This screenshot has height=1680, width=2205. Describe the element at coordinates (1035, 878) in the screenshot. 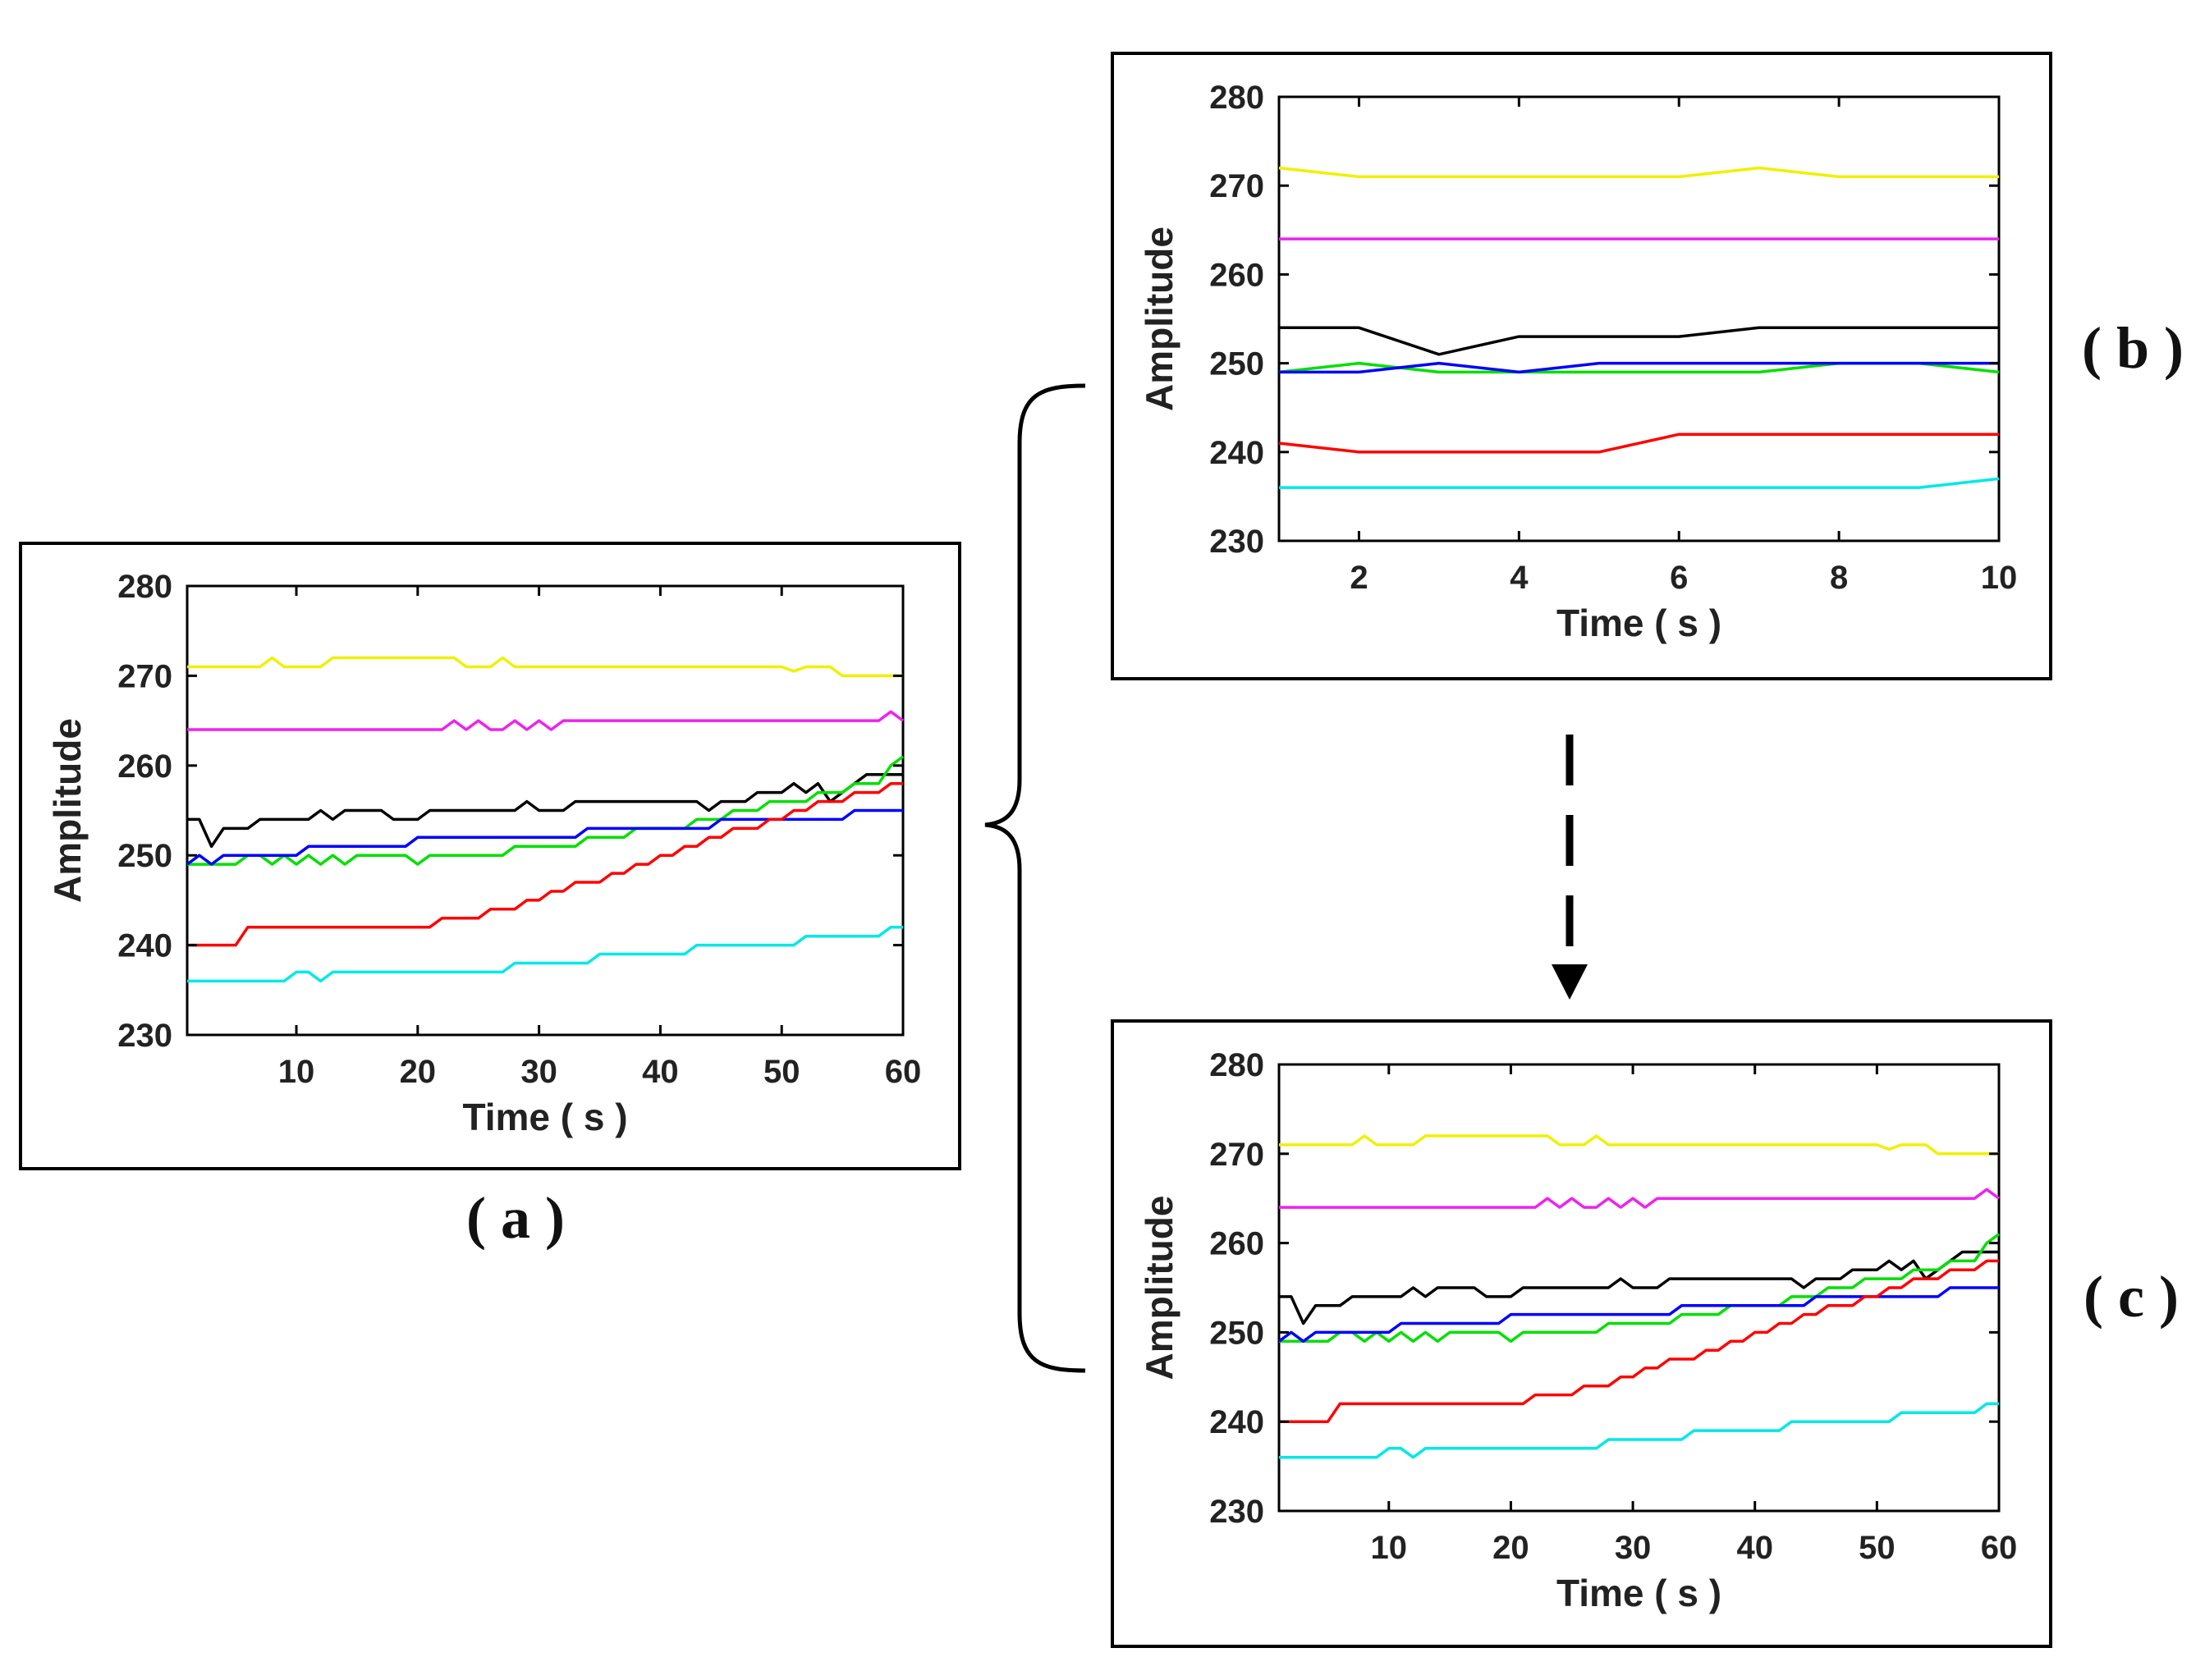

I see `curly-brace-icon` at that location.